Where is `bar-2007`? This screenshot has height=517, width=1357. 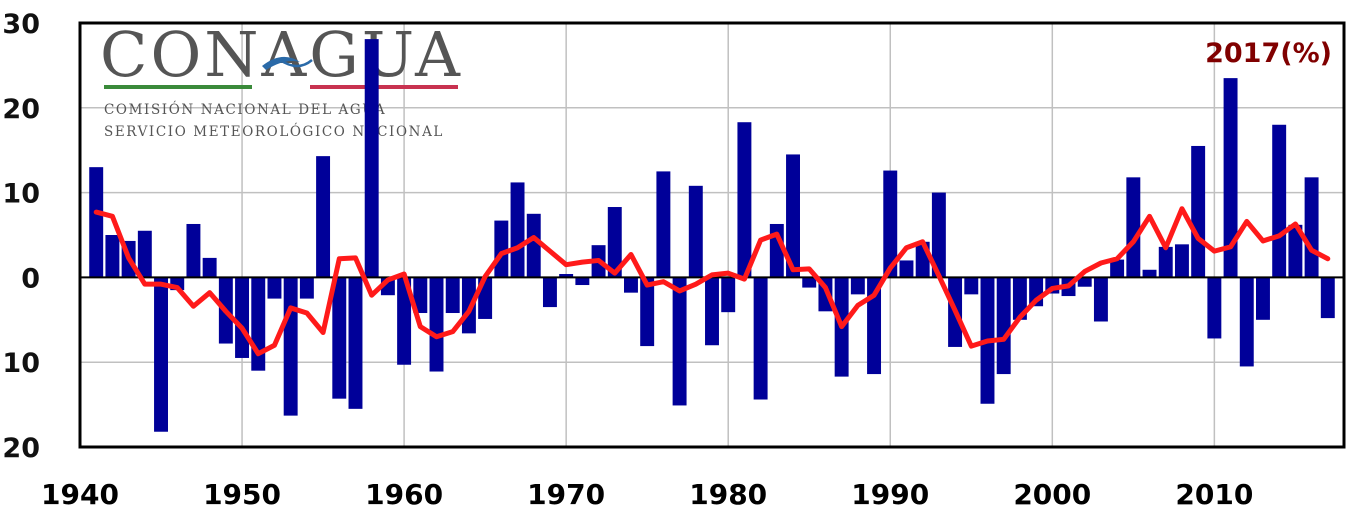 bar-2007 is located at coordinates (1165, 262).